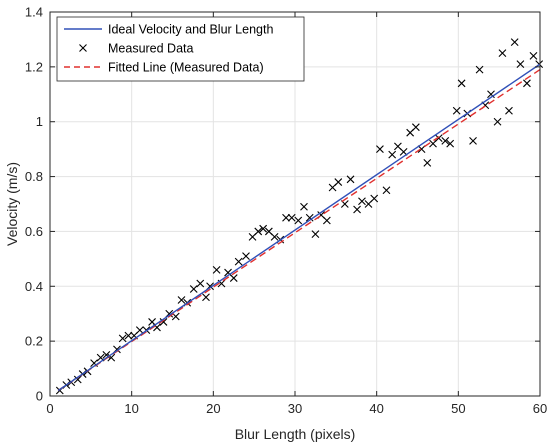 The image size is (550, 446). What do you see at coordinates (34, 176) in the screenshot?
I see `y-tick-label: 0.8` at bounding box center [34, 176].